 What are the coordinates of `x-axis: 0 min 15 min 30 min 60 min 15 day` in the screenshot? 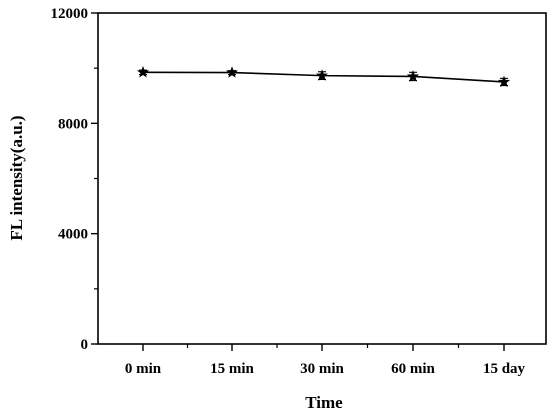 It's located at (325, 360).